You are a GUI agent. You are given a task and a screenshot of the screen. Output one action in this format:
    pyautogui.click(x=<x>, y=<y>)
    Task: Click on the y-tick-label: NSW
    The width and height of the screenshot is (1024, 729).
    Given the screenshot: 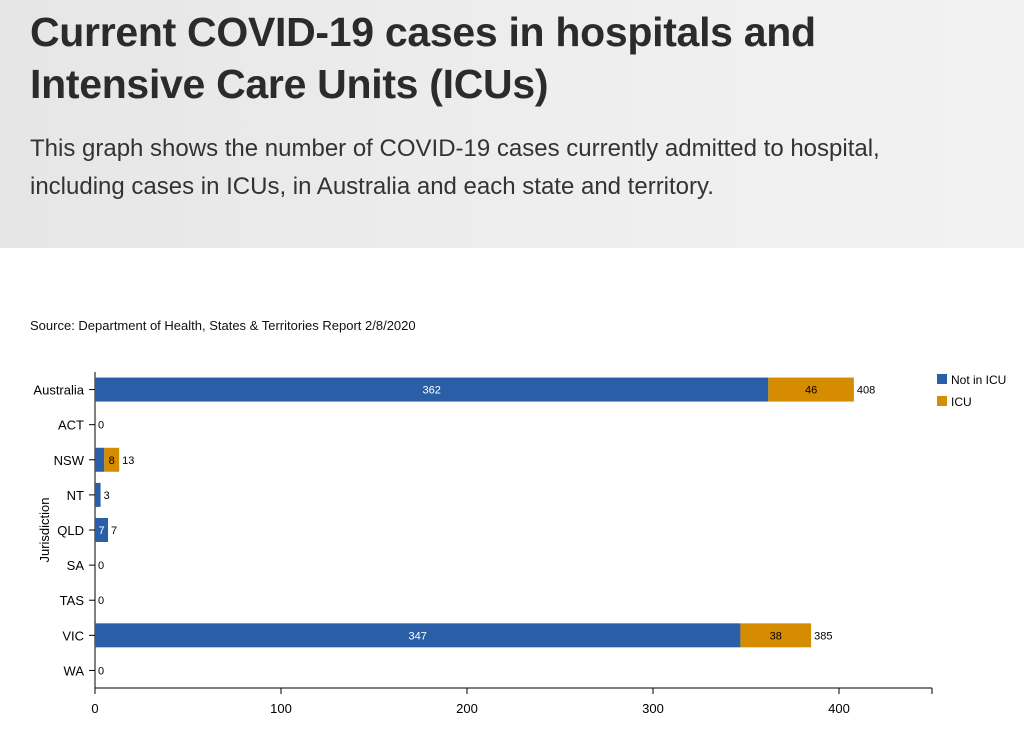 What is the action you would take?
    pyautogui.click(x=69, y=460)
    